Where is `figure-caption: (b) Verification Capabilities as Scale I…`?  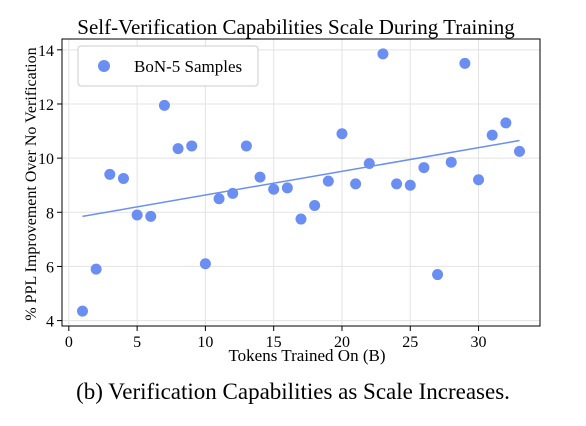 figure-caption: (b) Verification Capabilities as Scale I… is located at coordinates (293, 391).